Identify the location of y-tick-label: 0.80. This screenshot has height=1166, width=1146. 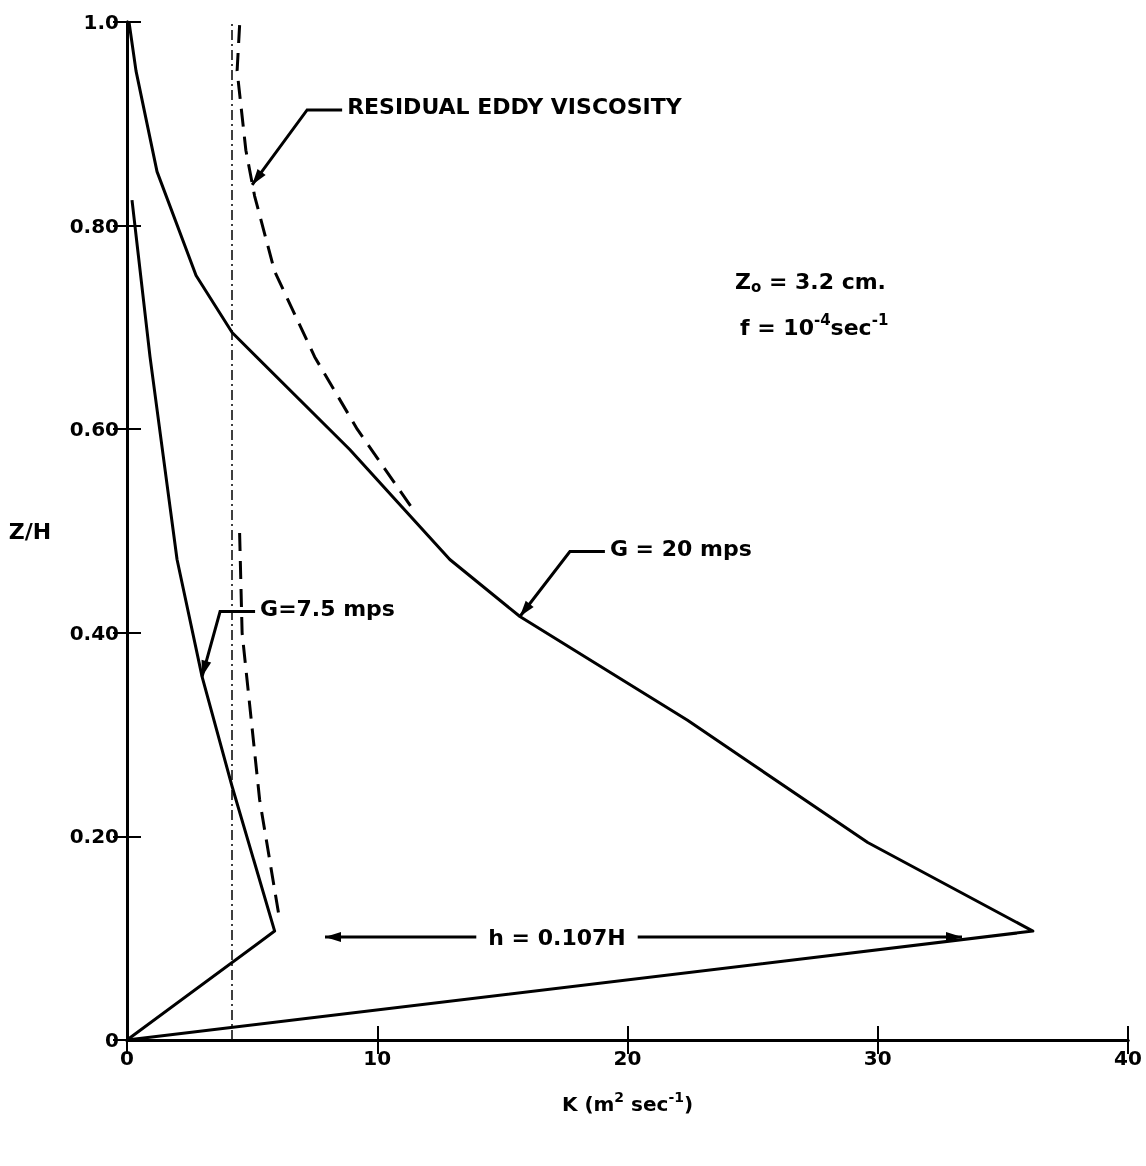
(94, 225).